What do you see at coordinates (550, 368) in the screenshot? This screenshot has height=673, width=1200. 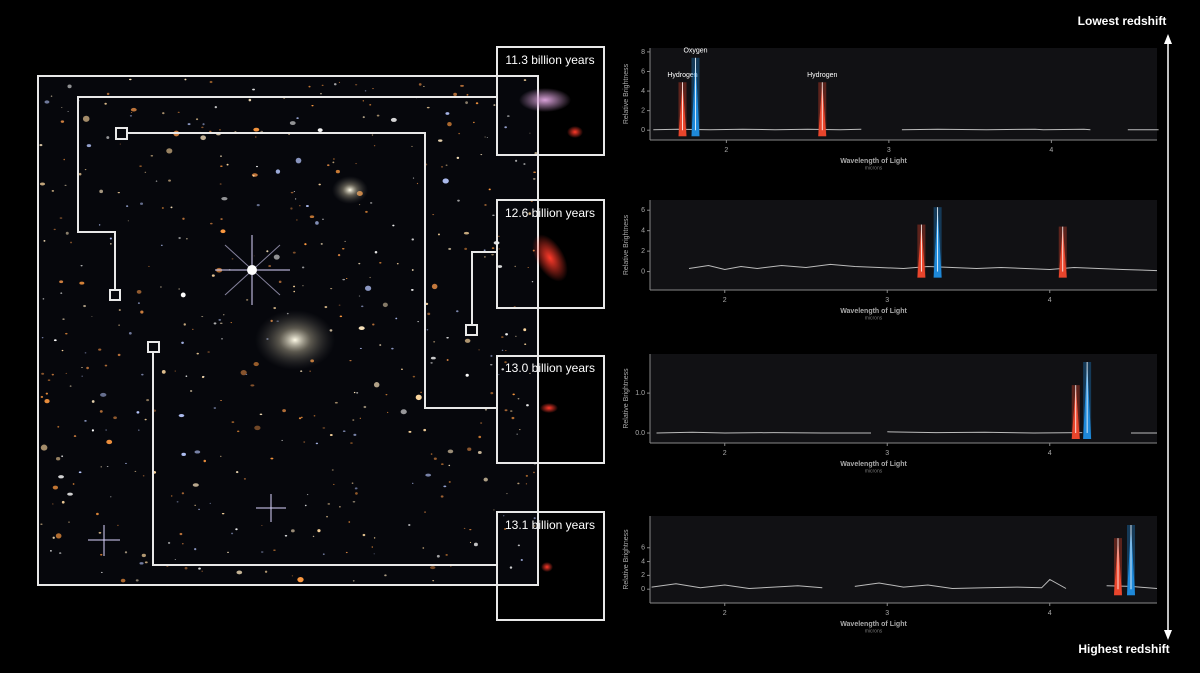 I see `galaxy-age: 13.0 billion years` at bounding box center [550, 368].